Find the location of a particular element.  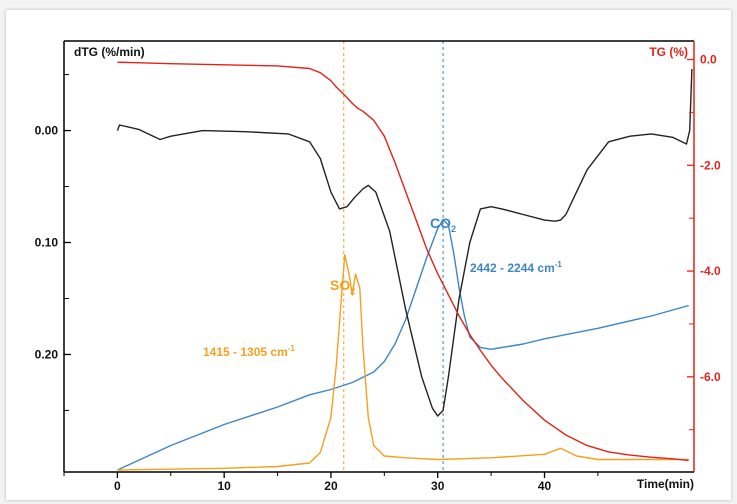

left-axis-label: dTG (%/min) is located at coordinates (109, 52).